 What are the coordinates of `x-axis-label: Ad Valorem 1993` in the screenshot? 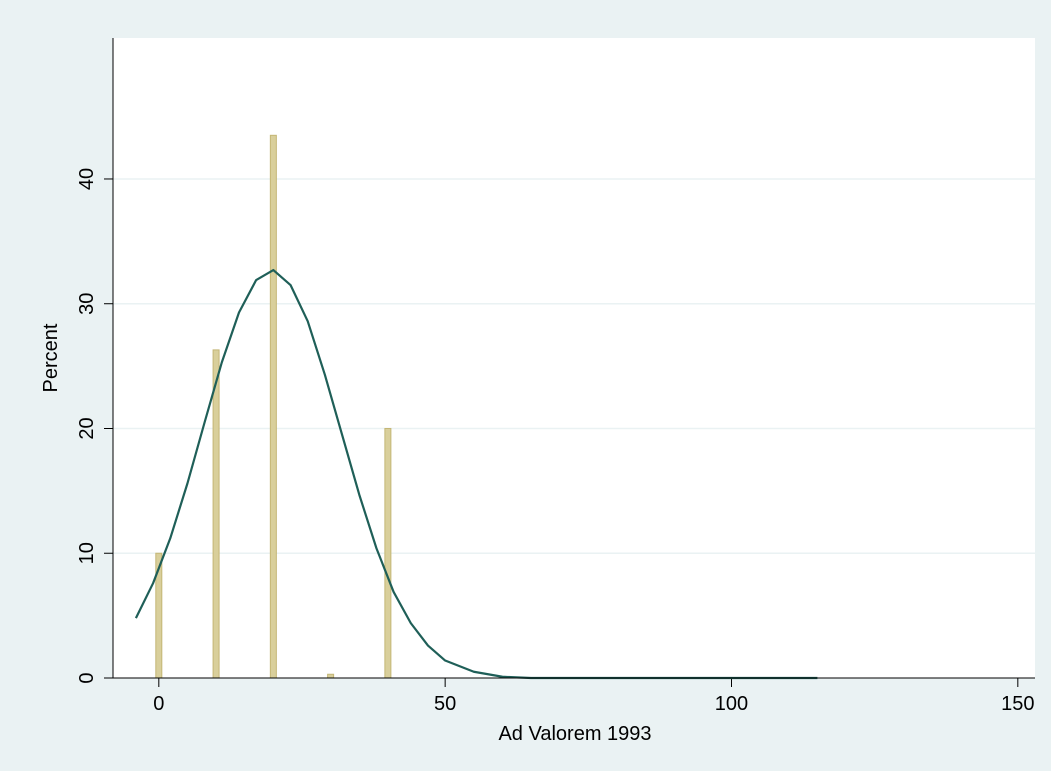 It's located at (574, 734).